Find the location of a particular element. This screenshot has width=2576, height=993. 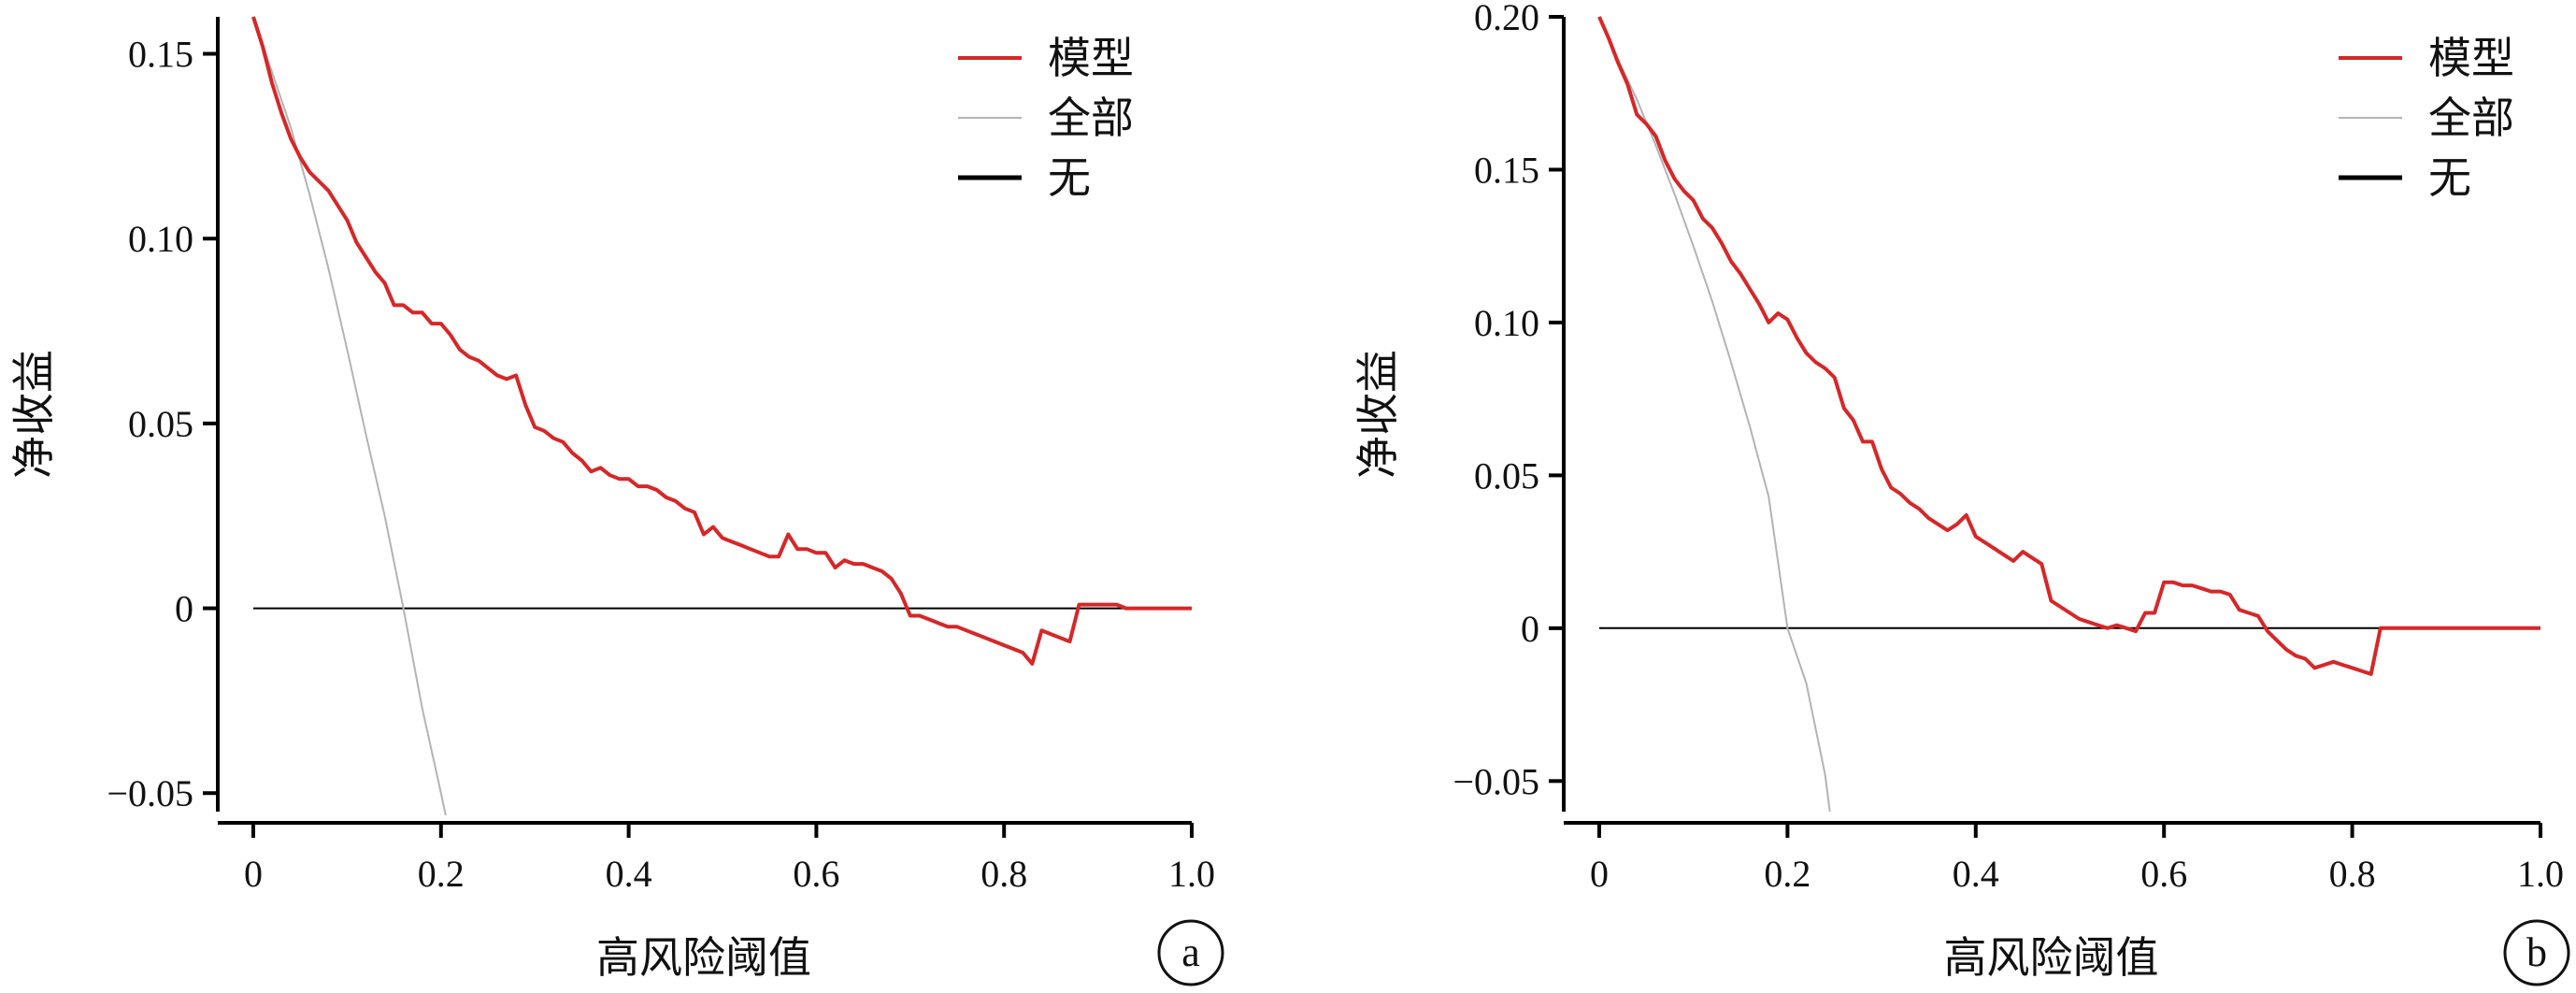

y-tick-label: 0.20 is located at coordinates (1506, 19).